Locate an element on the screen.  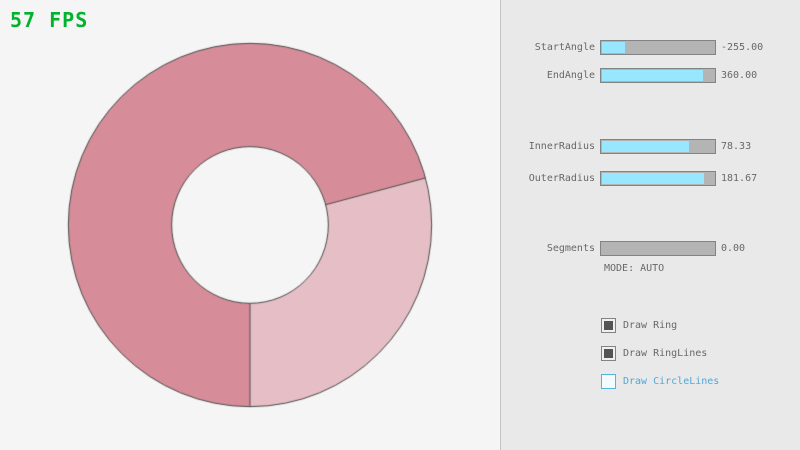
startangle-row: StartAngle -255.00 is located at coordinates (650, 47).